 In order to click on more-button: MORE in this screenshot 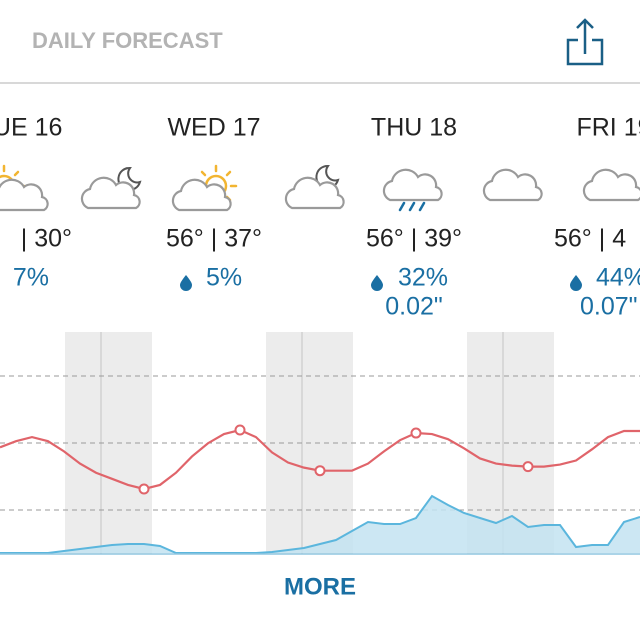, I will do `click(320, 586)`.